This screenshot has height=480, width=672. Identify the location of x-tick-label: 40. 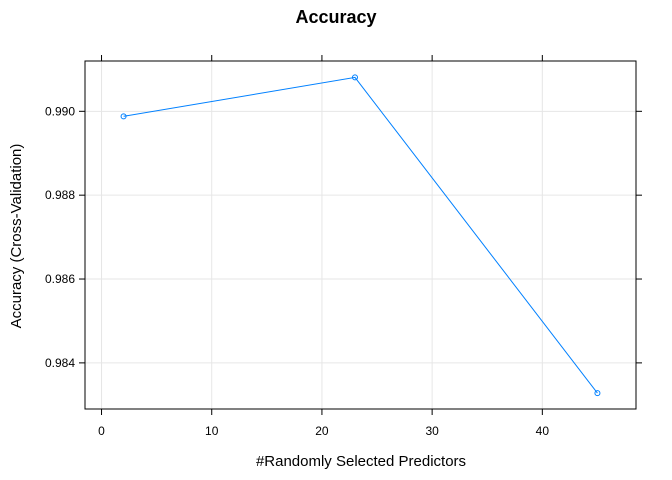
(543, 431).